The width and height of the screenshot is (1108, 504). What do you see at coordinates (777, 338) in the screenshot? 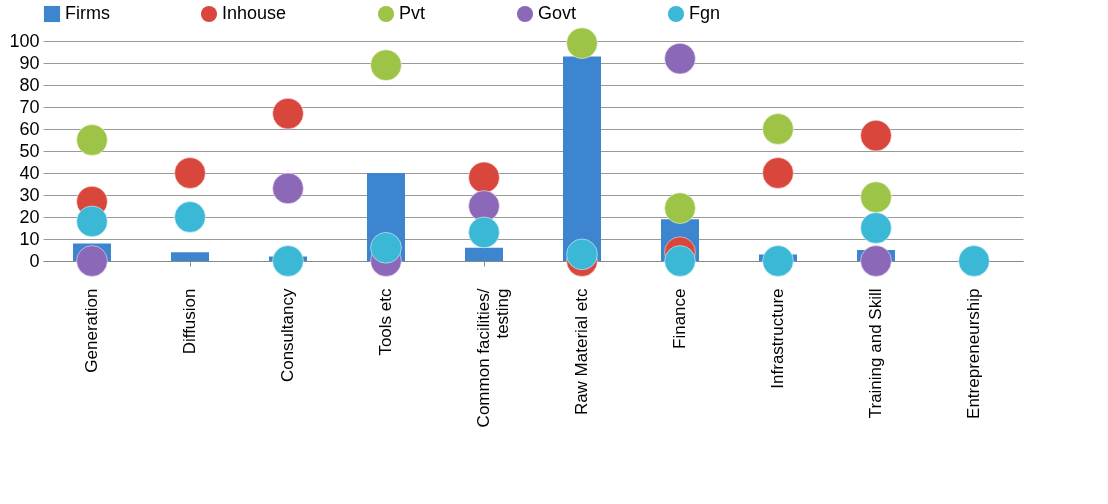
I see `x-tick-label: Infrastructure` at bounding box center [777, 338].